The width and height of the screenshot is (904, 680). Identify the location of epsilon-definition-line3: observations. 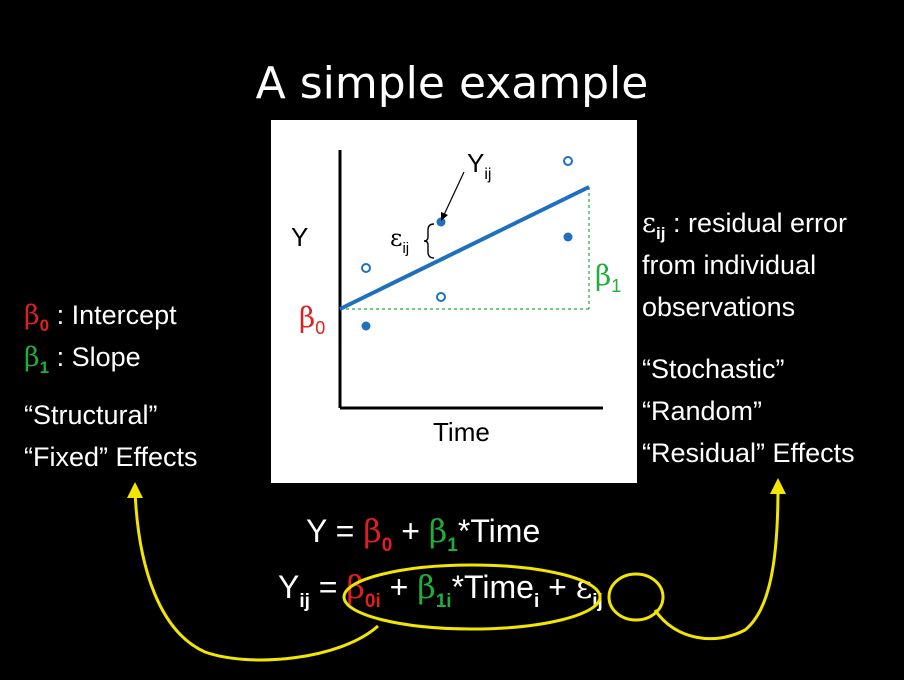
(719, 307).